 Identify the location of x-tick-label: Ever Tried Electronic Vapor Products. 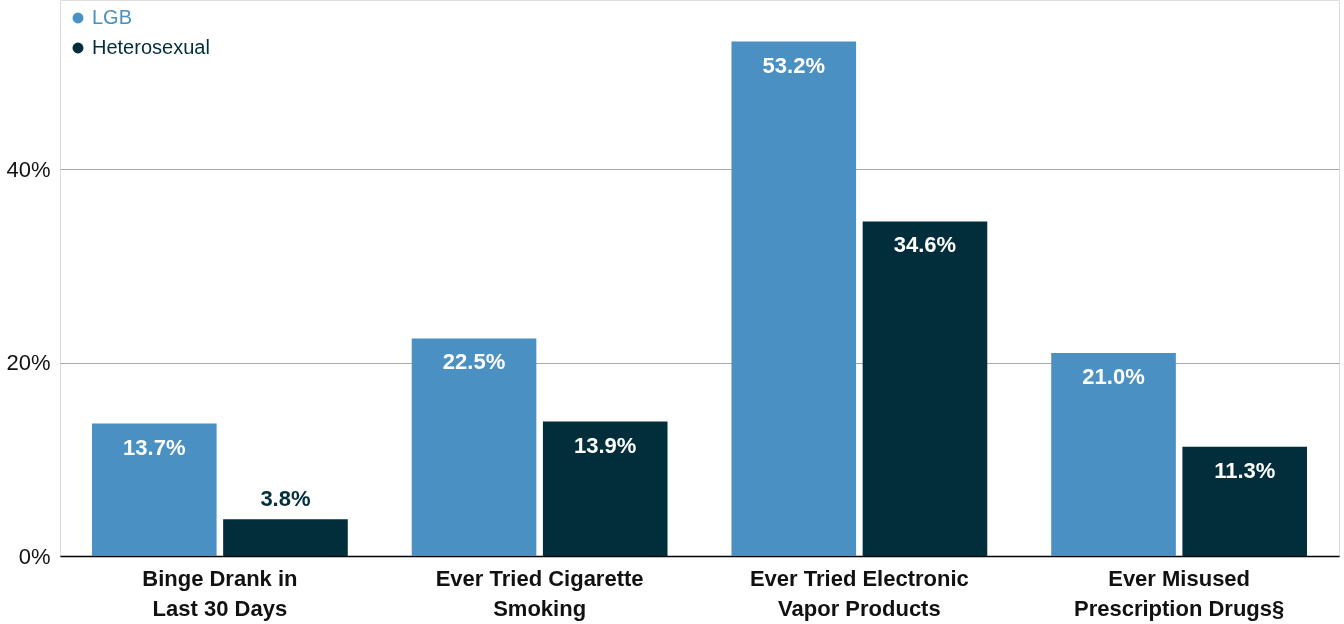
(859, 593).